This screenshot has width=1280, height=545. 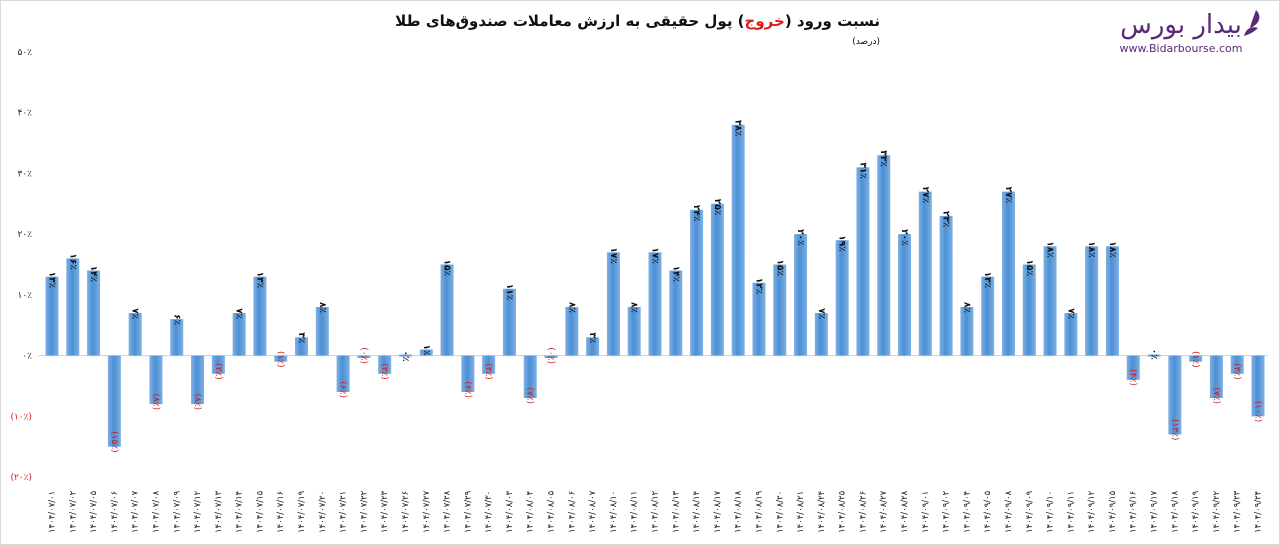 What do you see at coordinates (697, 512) in the screenshot?
I see `x-tick-label: ۱۴۰۴/۰۸/۱۴` at bounding box center [697, 512].